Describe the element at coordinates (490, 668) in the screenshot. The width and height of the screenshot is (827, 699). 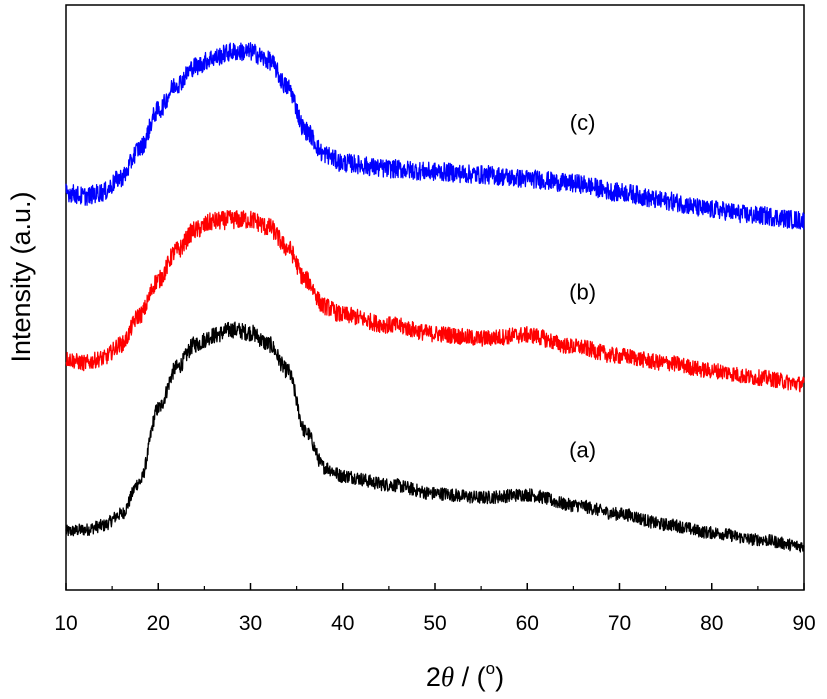
I see `x-axis-title-degree: o` at that location.